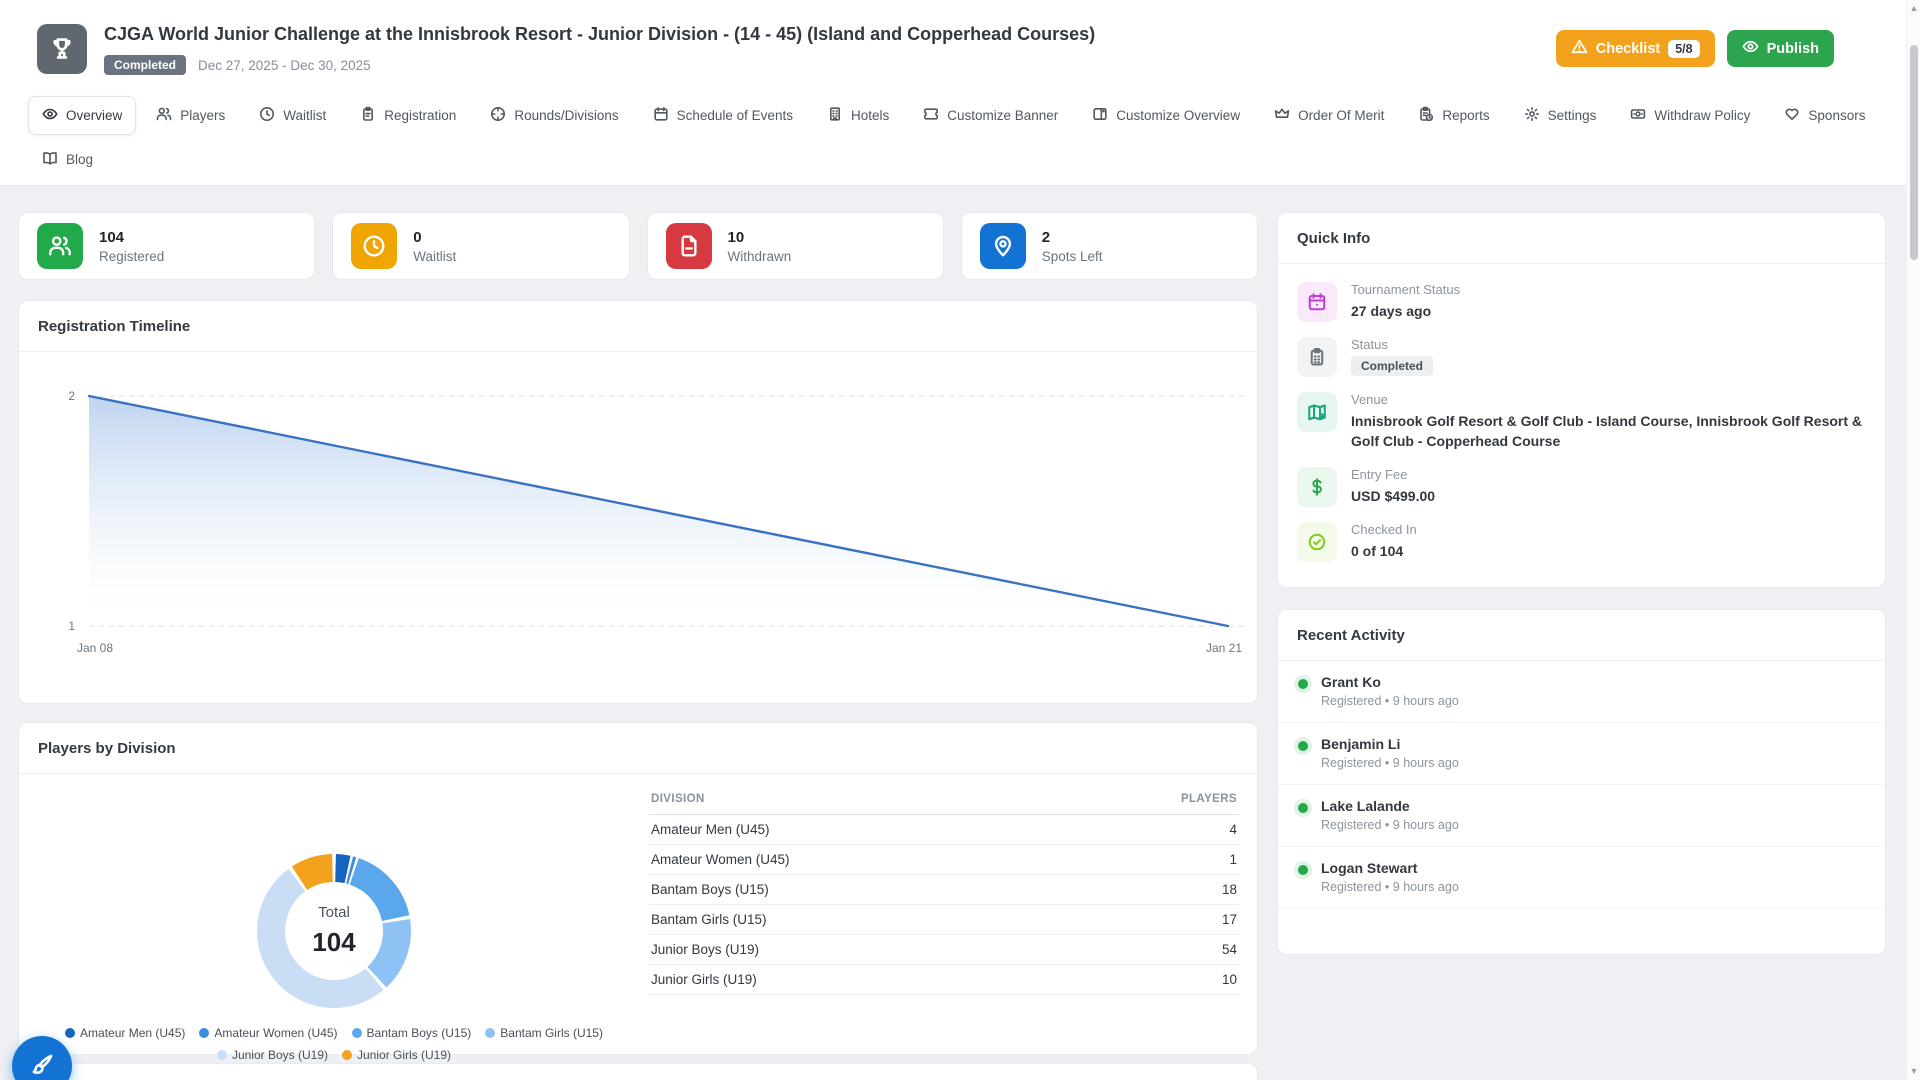  I want to click on scrollbar-down-arrow: ▼, so click(1914, 1071).